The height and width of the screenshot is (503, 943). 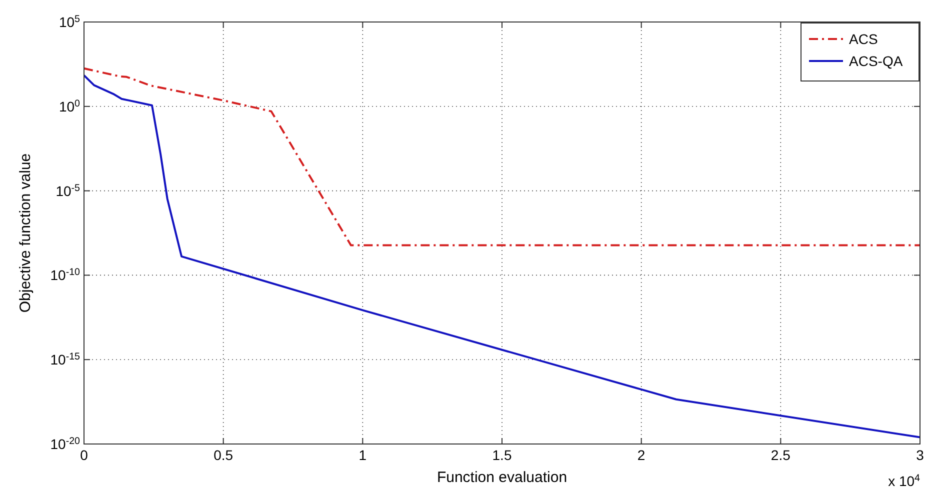 What do you see at coordinates (780, 455) in the screenshot?
I see `x-tick-label: 2.5` at bounding box center [780, 455].